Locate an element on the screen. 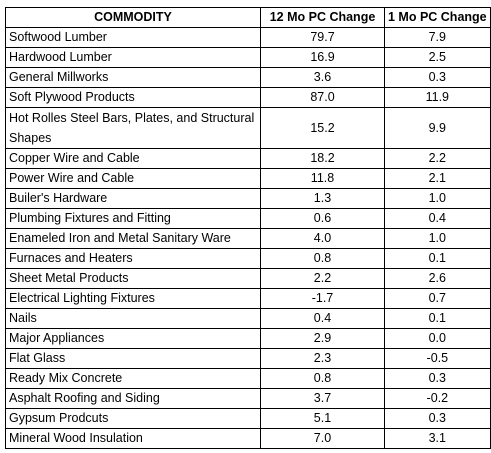  twelve-month-cell: -1.7 is located at coordinates (322, 298).